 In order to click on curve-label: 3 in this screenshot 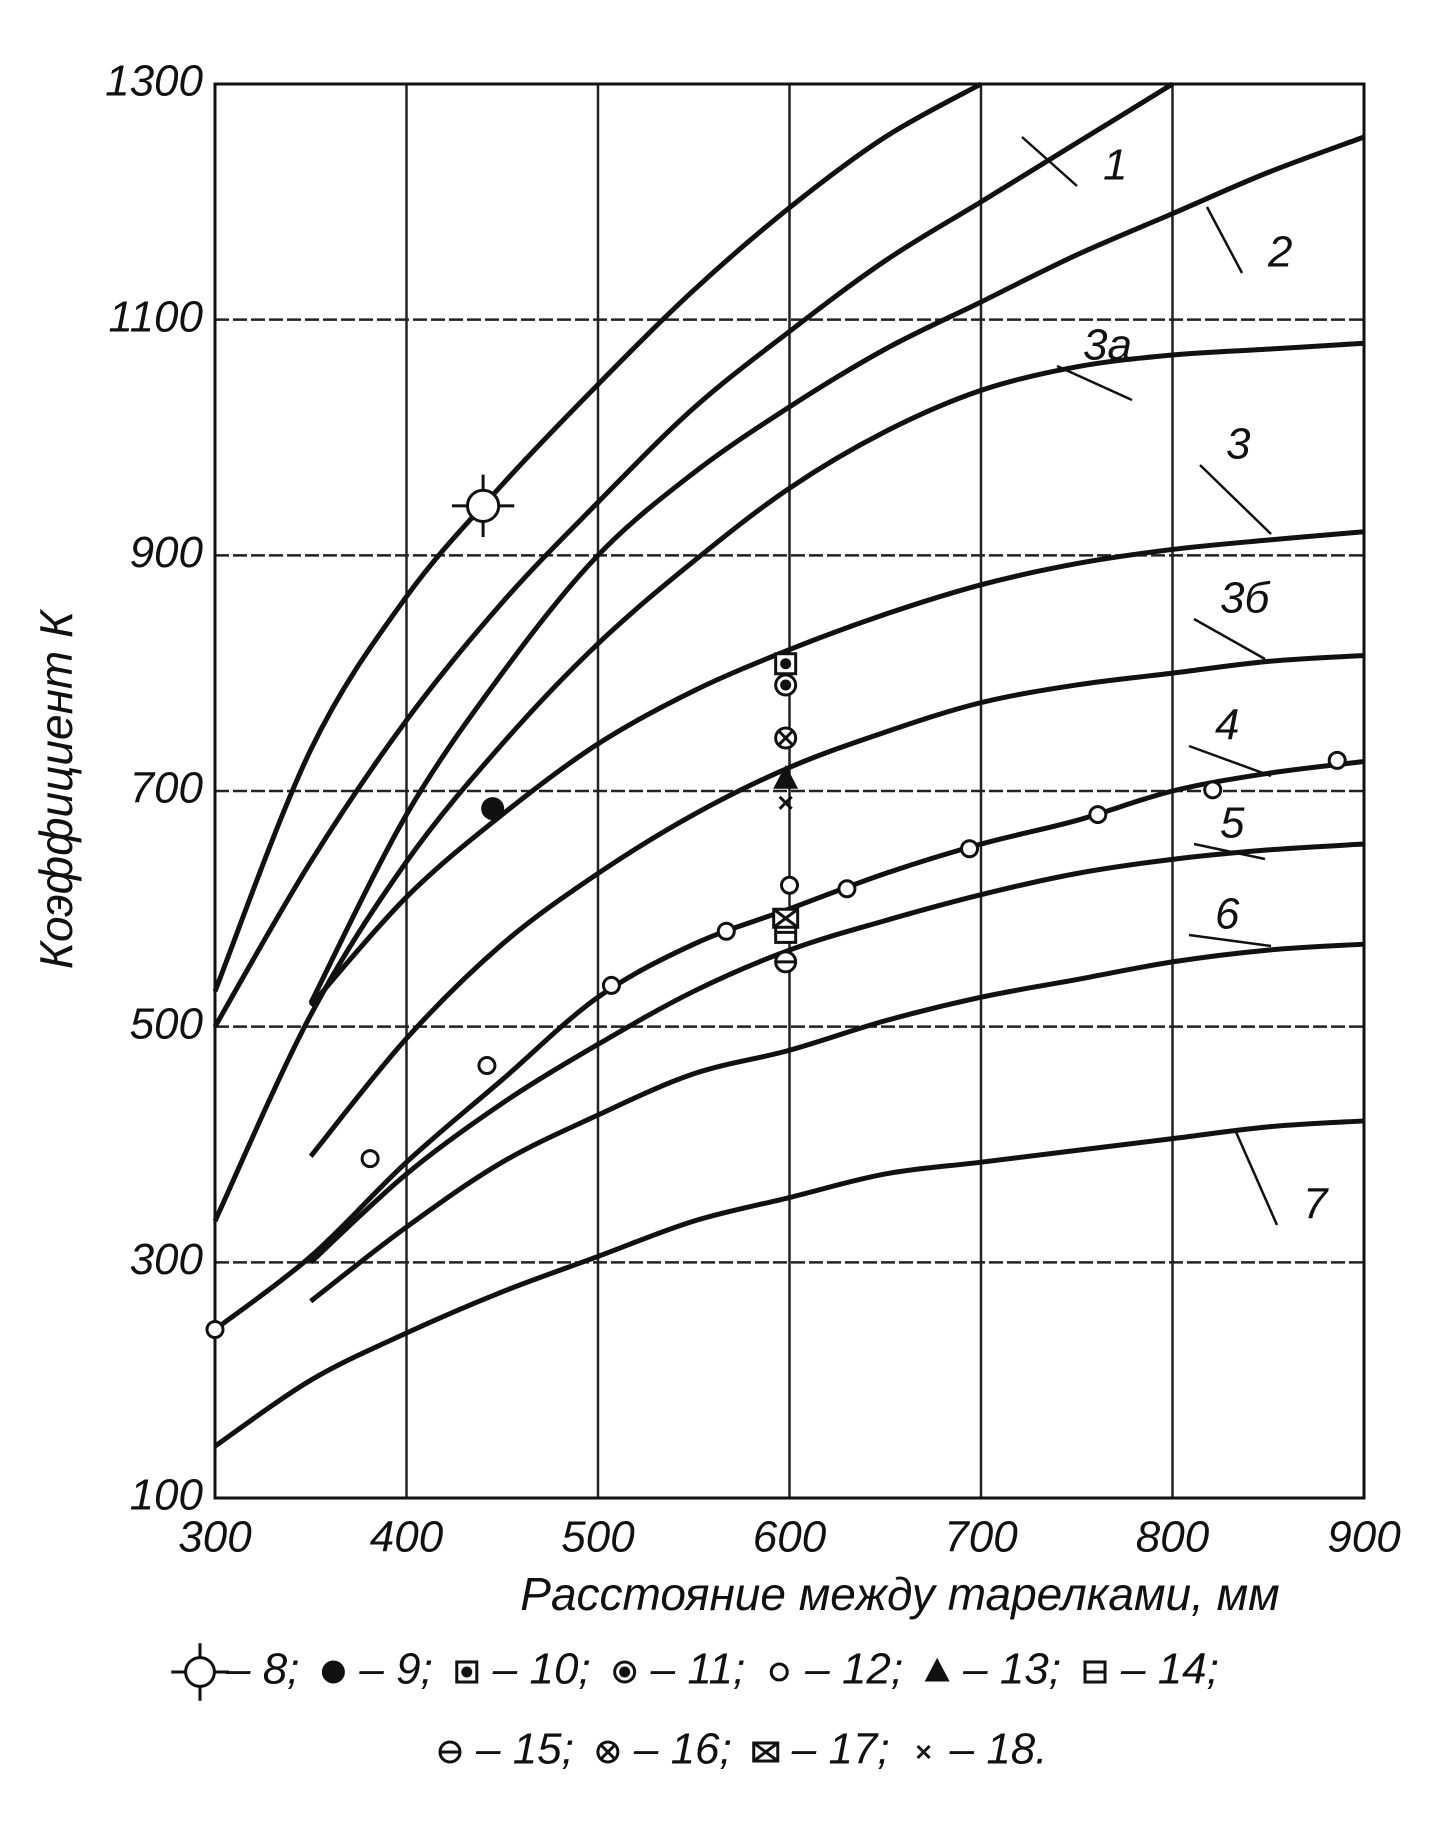, I will do `click(1238, 444)`.